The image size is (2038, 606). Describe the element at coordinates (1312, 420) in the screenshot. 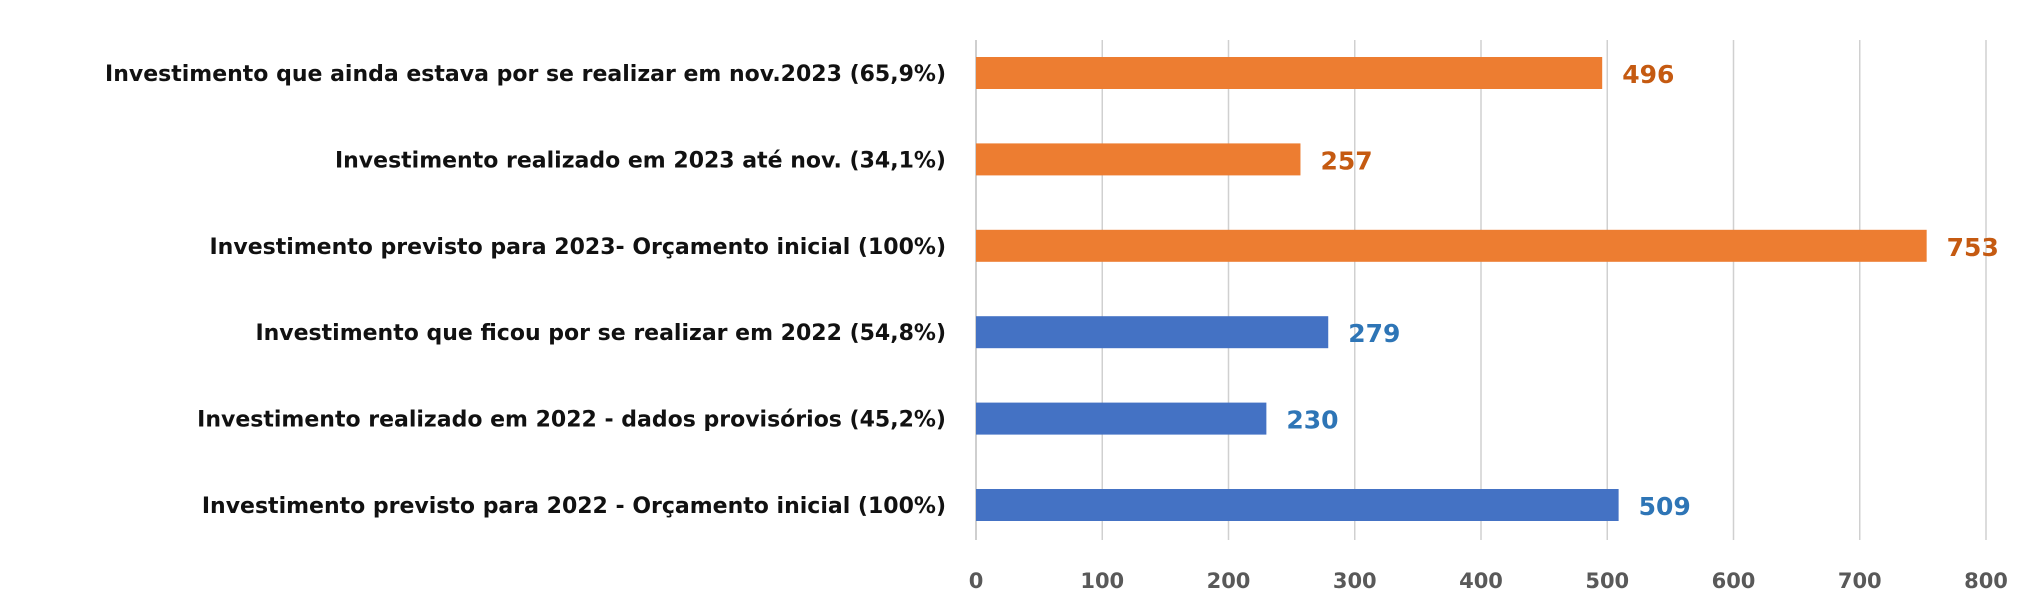

I see `data-label: 230` at that location.